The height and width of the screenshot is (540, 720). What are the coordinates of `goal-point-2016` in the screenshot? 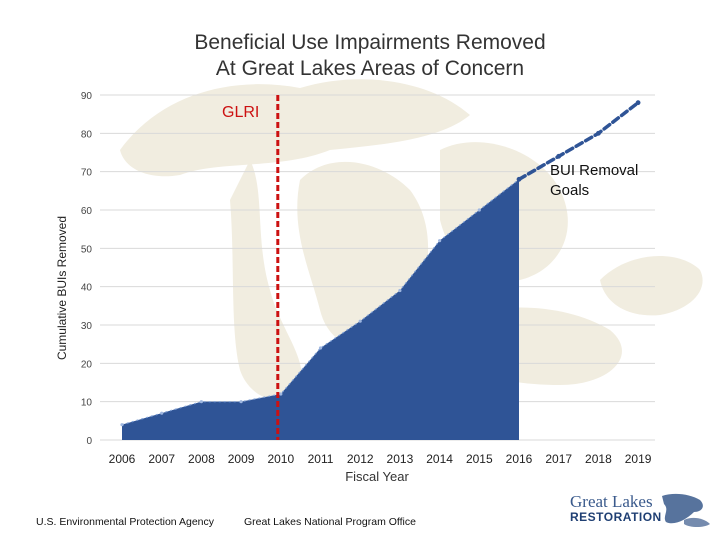 It's located at (519, 179).